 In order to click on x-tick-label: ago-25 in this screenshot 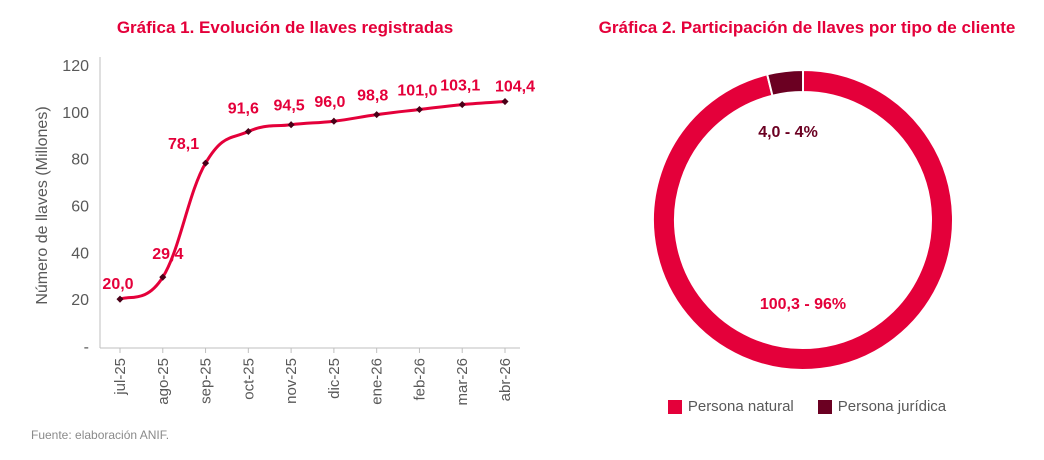, I will do `click(163, 381)`.